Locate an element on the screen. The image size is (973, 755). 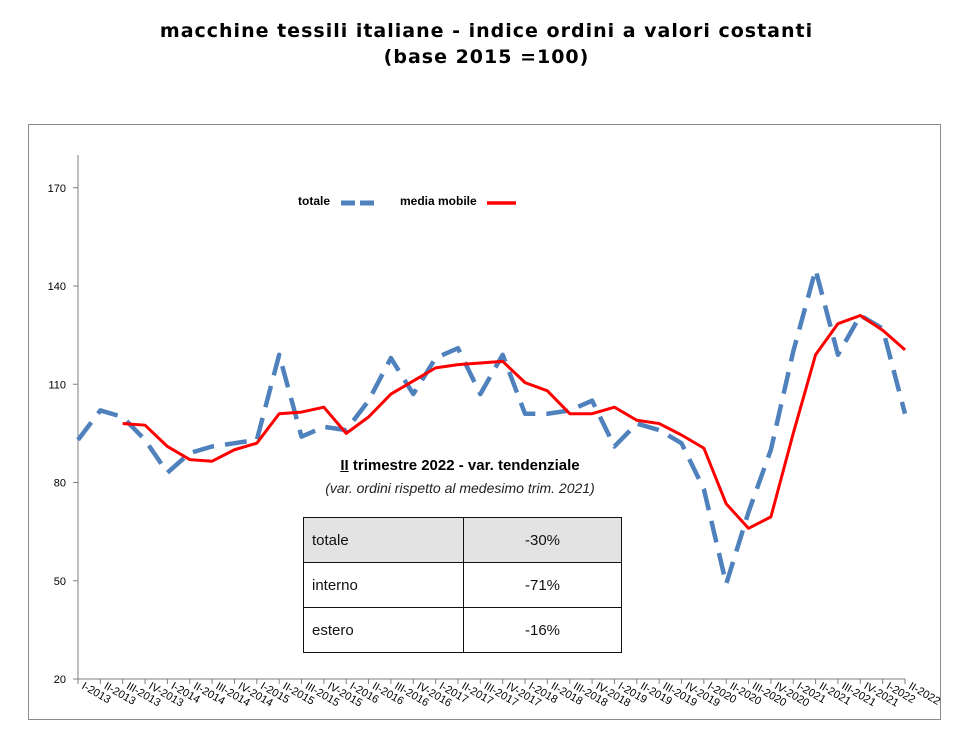
summary-table: totale -30% interno -71% estero -16% is located at coordinates (462, 585).